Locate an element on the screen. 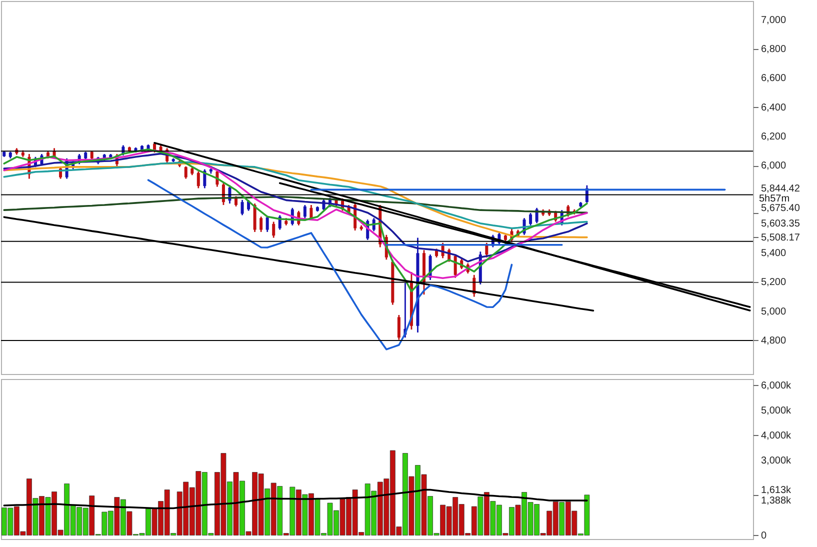  y-tick-label: 5,603.35 is located at coordinates (780, 224).